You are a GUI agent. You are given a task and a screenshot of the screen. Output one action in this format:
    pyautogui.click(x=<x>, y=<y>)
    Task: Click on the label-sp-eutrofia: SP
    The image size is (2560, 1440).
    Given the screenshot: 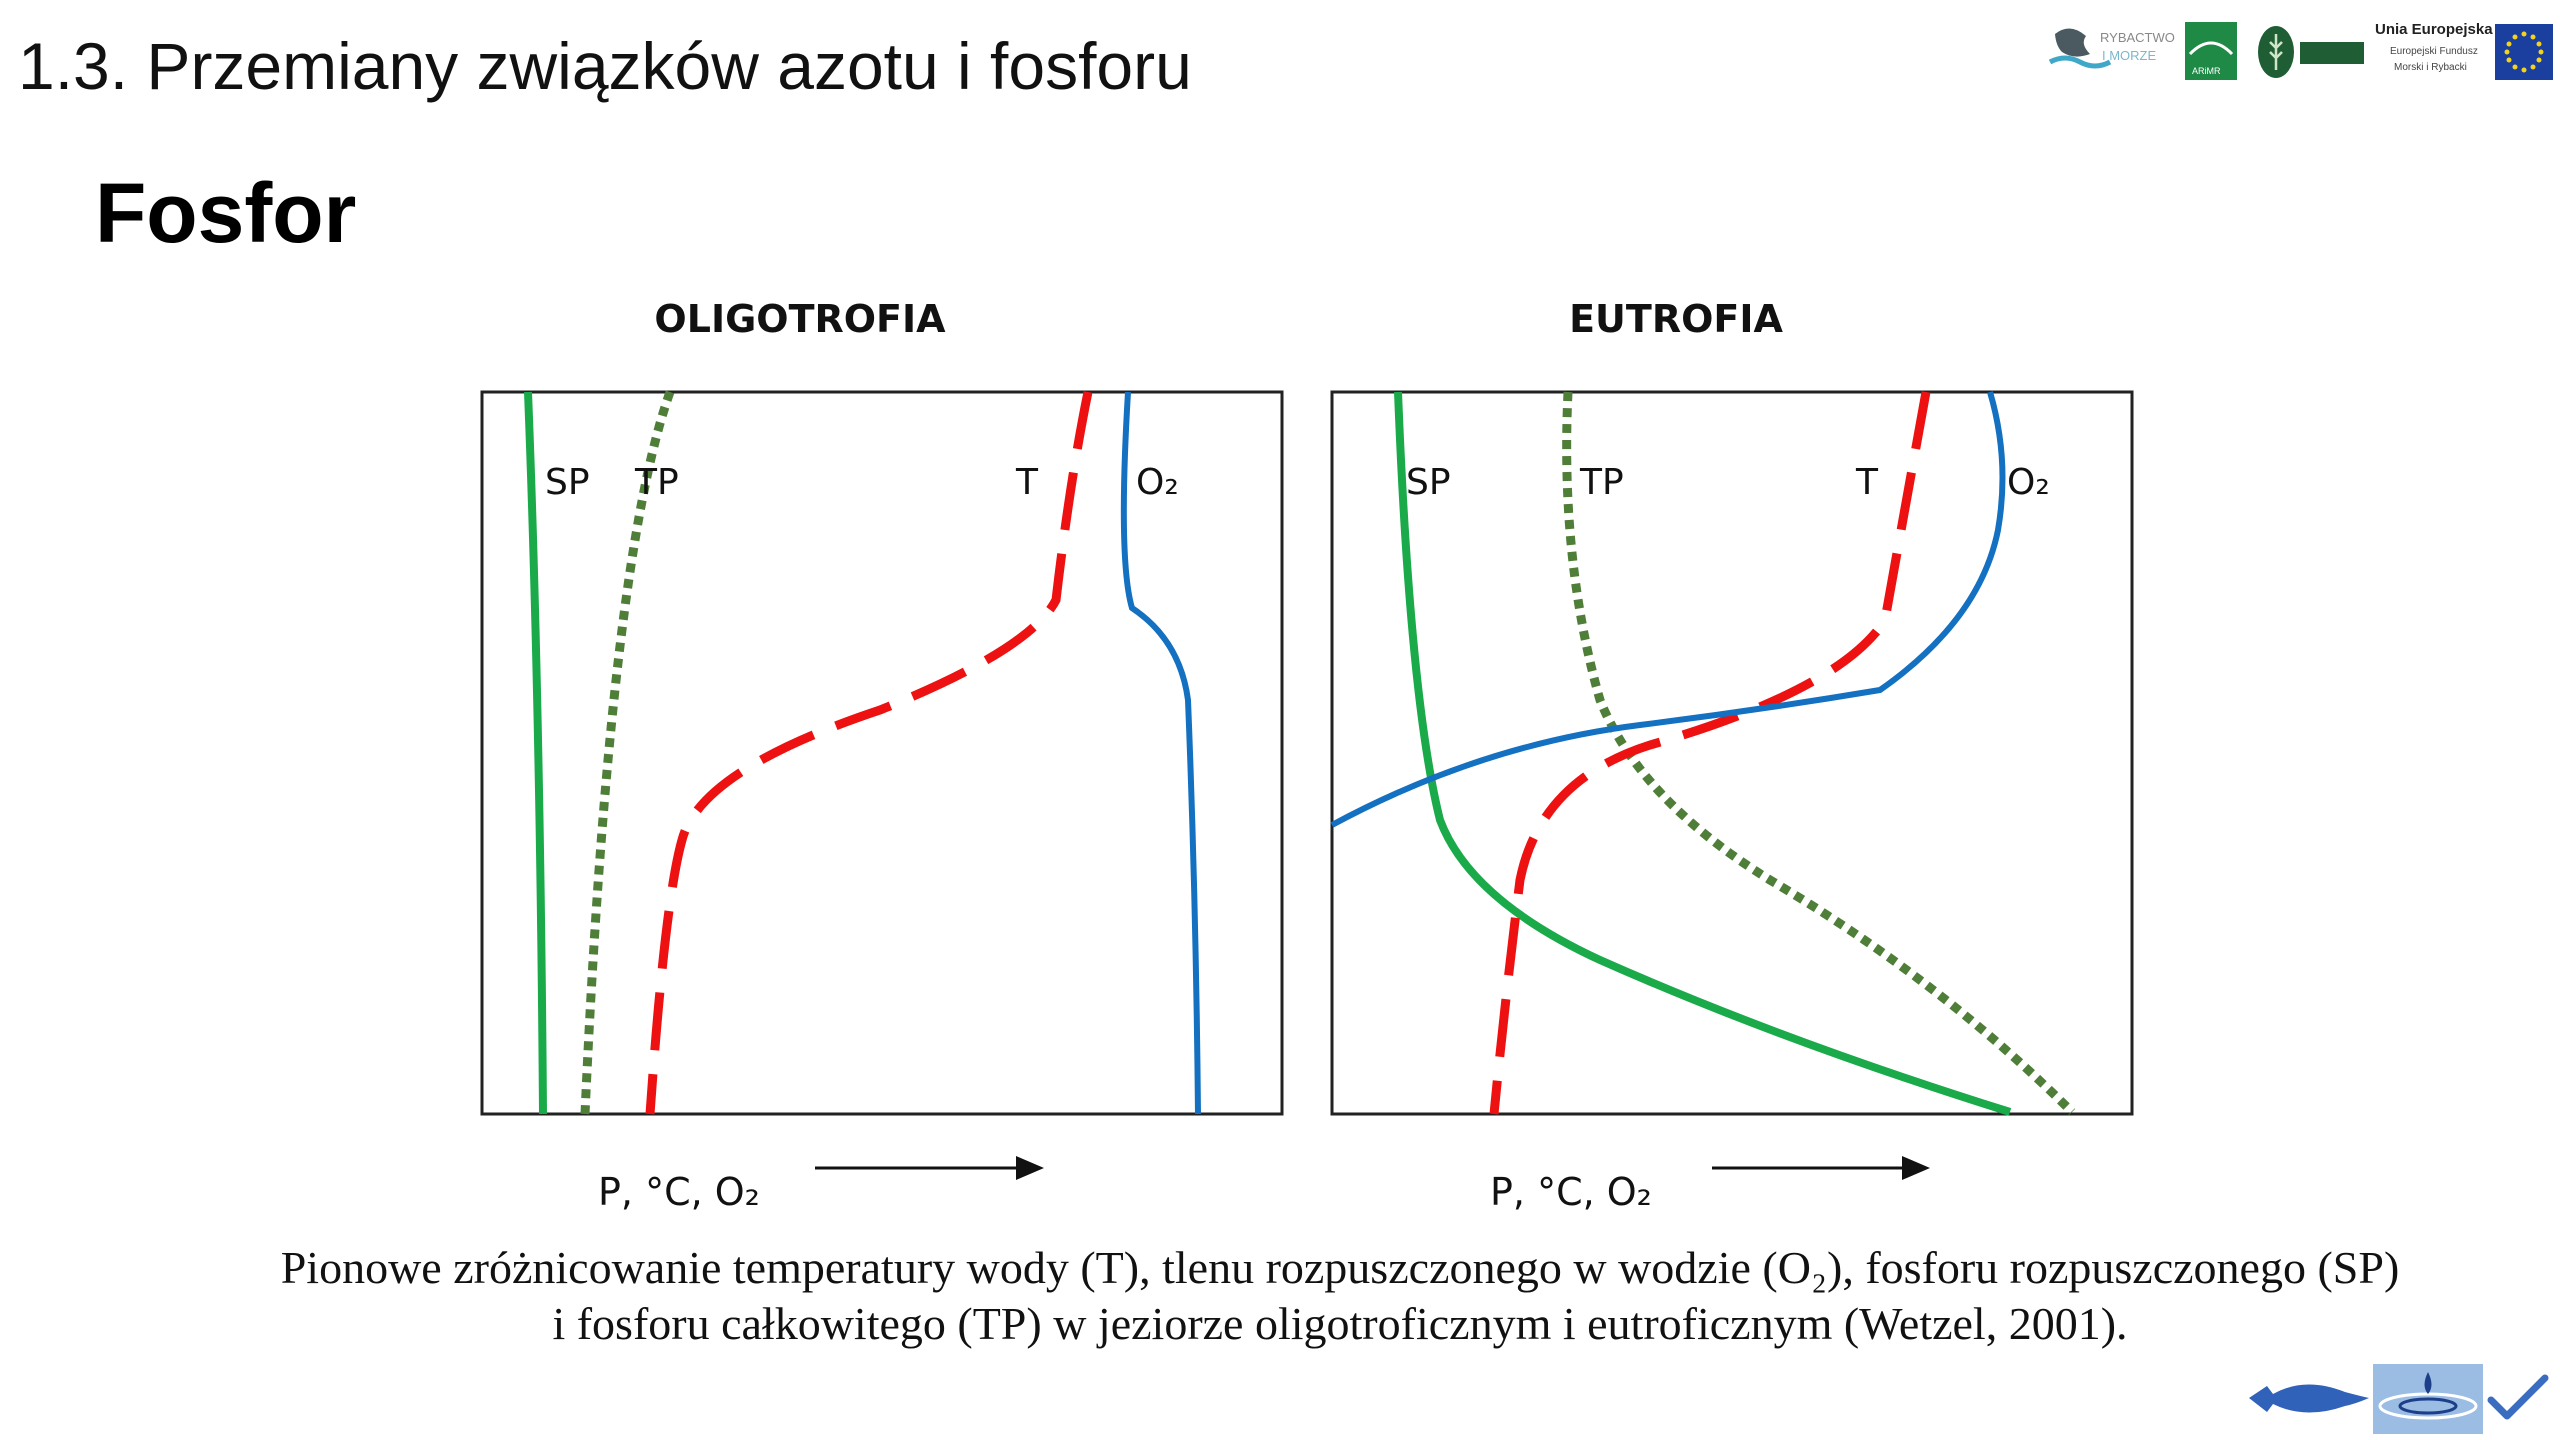 What is the action you would take?
    pyautogui.click(x=1428, y=482)
    